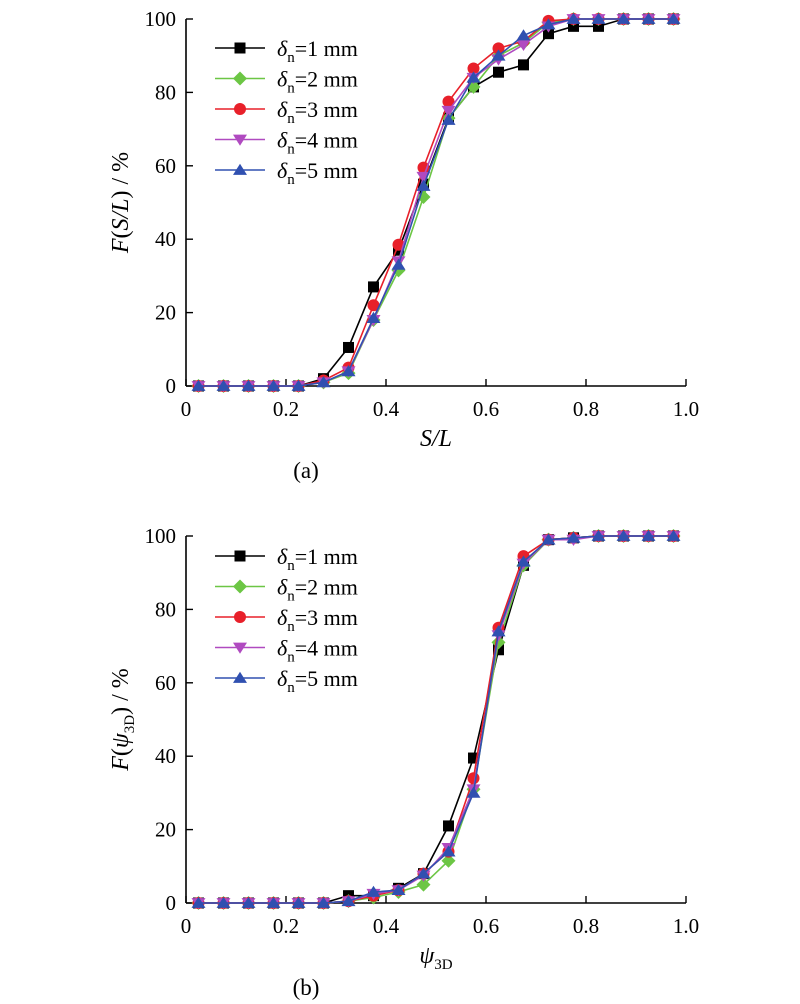  I want to click on y-axis-title-f: F, so click(121, 246).